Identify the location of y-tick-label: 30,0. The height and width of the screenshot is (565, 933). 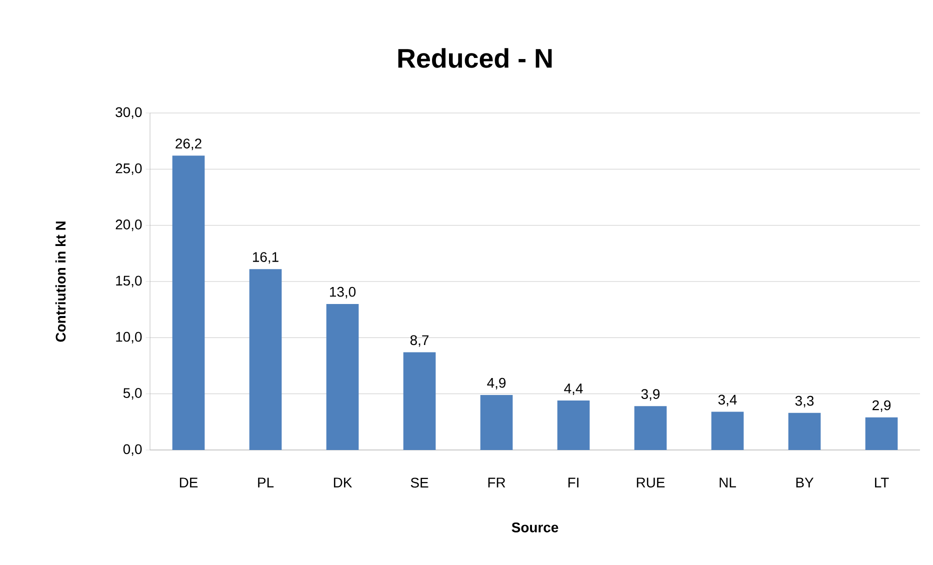
(129, 113).